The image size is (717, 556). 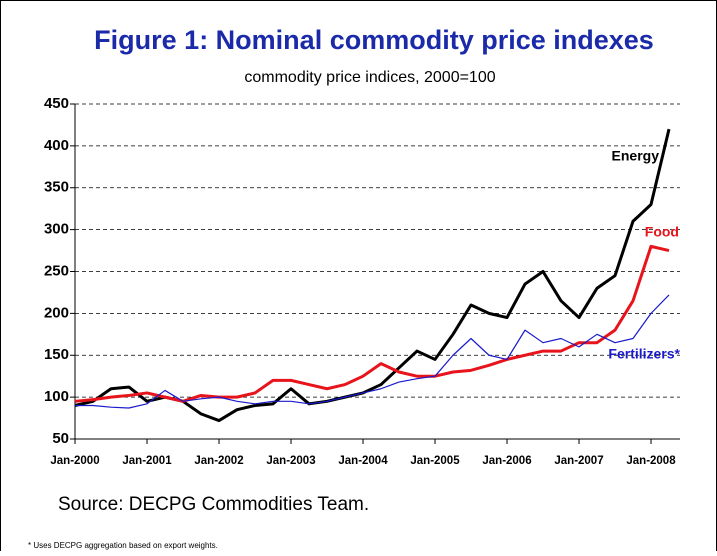 What do you see at coordinates (56, 270) in the screenshot?
I see `y-tick-label: 250` at bounding box center [56, 270].